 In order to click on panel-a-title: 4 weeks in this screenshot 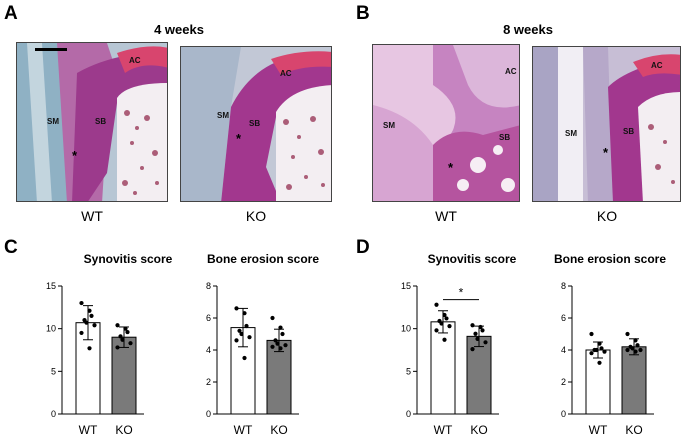, I will do `click(179, 29)`.